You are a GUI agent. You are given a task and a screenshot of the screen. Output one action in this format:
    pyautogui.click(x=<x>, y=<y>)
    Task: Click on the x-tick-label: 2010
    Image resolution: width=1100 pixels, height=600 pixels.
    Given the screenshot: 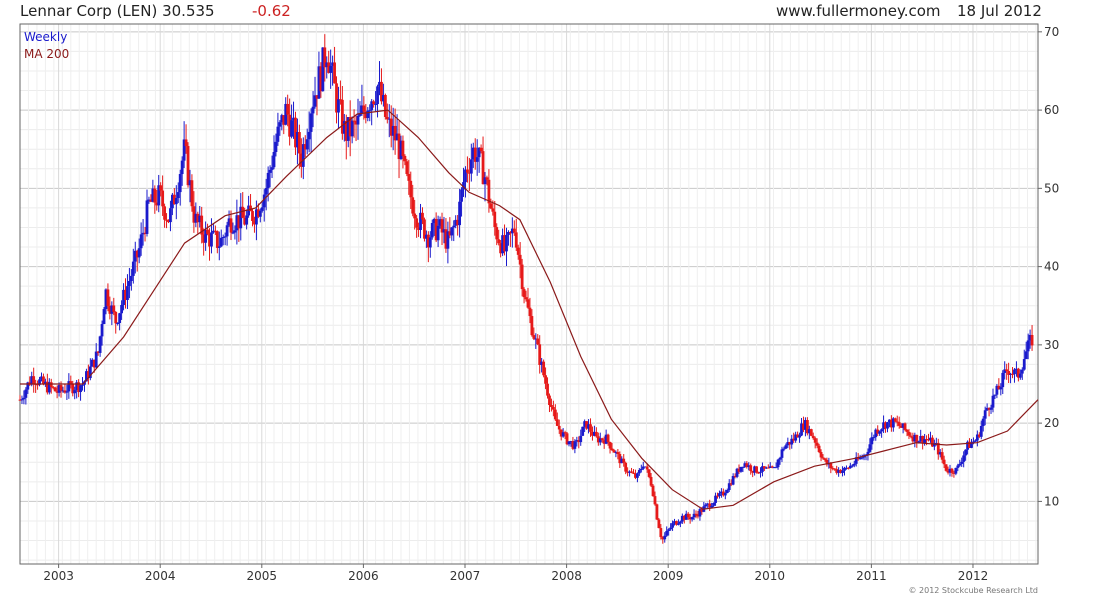 What is the action you would take?
    pyautogui.click(x=770, y=576)
    